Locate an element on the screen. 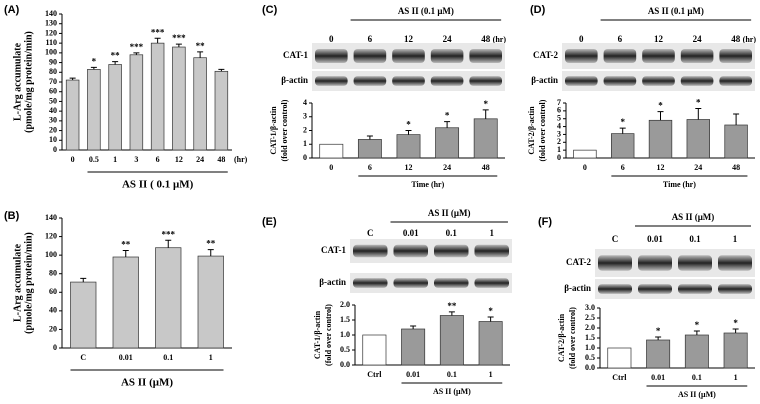  significance-label: *** is located at coordinates (169, 234).